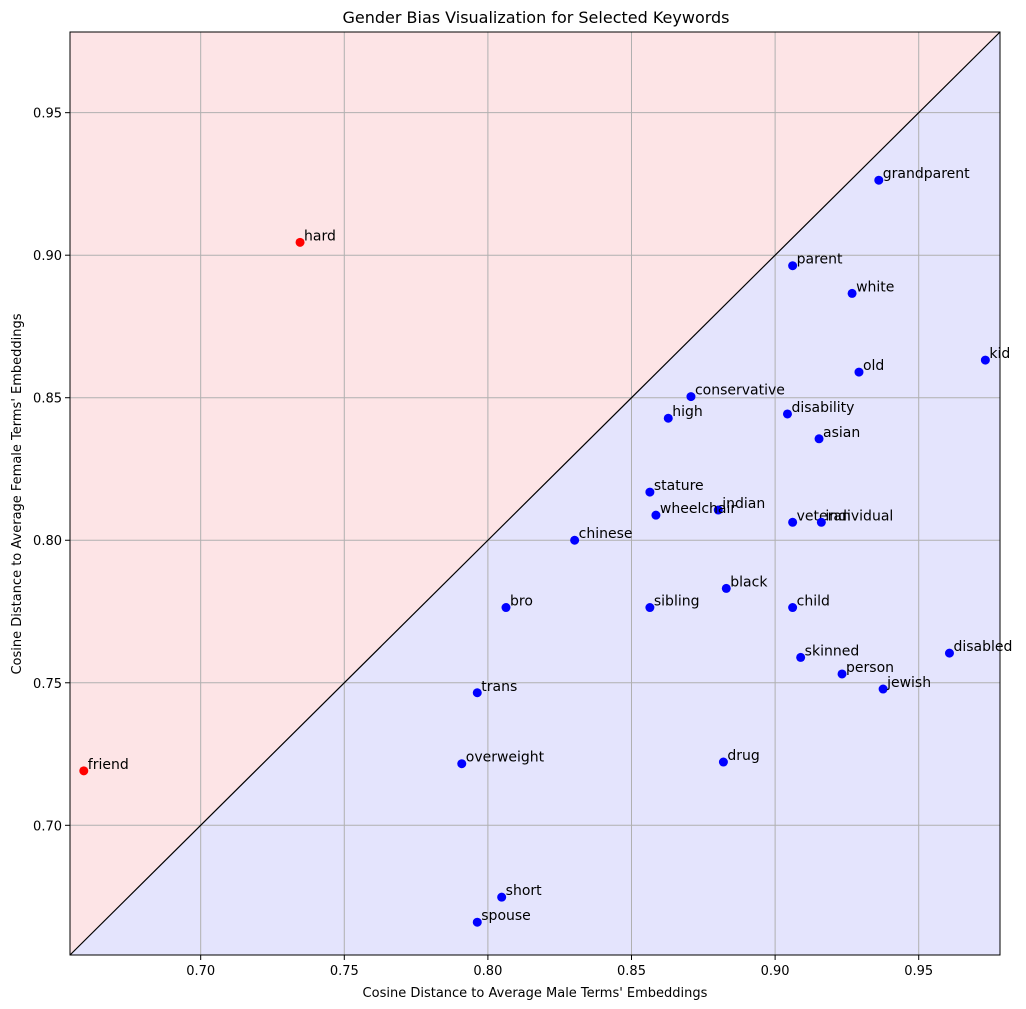 The width and height of the screenshot is (1026, 1009). I want to click on point-parent, so click(793, 266).